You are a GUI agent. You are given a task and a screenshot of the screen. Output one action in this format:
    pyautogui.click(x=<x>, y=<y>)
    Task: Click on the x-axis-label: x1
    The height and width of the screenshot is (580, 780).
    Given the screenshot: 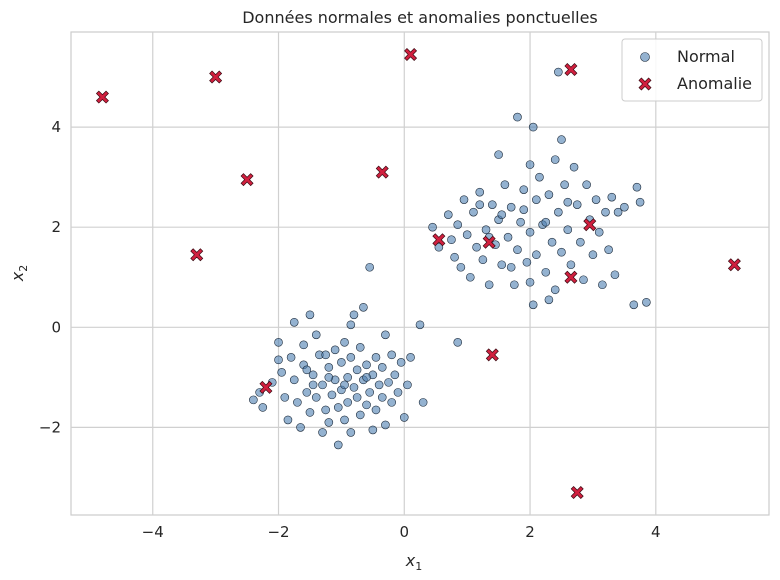 What is the action you would take?
    pyautogui.click(x=413, y=562)
    